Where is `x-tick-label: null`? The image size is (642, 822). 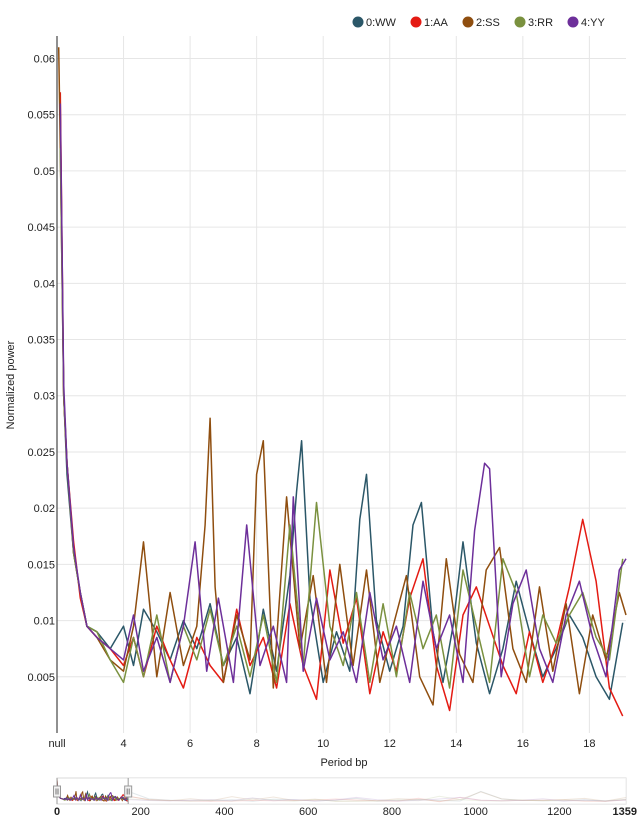 x-tick-label: null is located at coordinates (56, 744).